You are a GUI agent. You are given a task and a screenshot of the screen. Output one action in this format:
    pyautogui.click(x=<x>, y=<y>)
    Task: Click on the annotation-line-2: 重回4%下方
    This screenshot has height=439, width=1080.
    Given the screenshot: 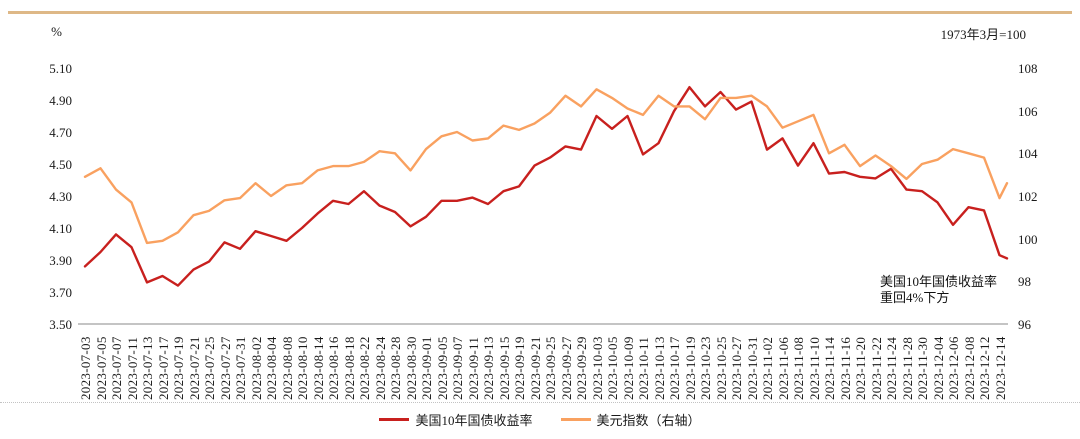 What is the action you would take?
    pyautogui.click(x=915, y=297)
    